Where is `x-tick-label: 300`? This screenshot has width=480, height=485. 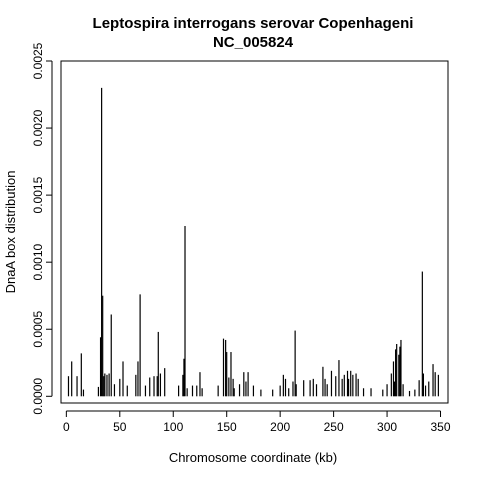 x-tick-label: 300 is located at coordinates (387, 427).